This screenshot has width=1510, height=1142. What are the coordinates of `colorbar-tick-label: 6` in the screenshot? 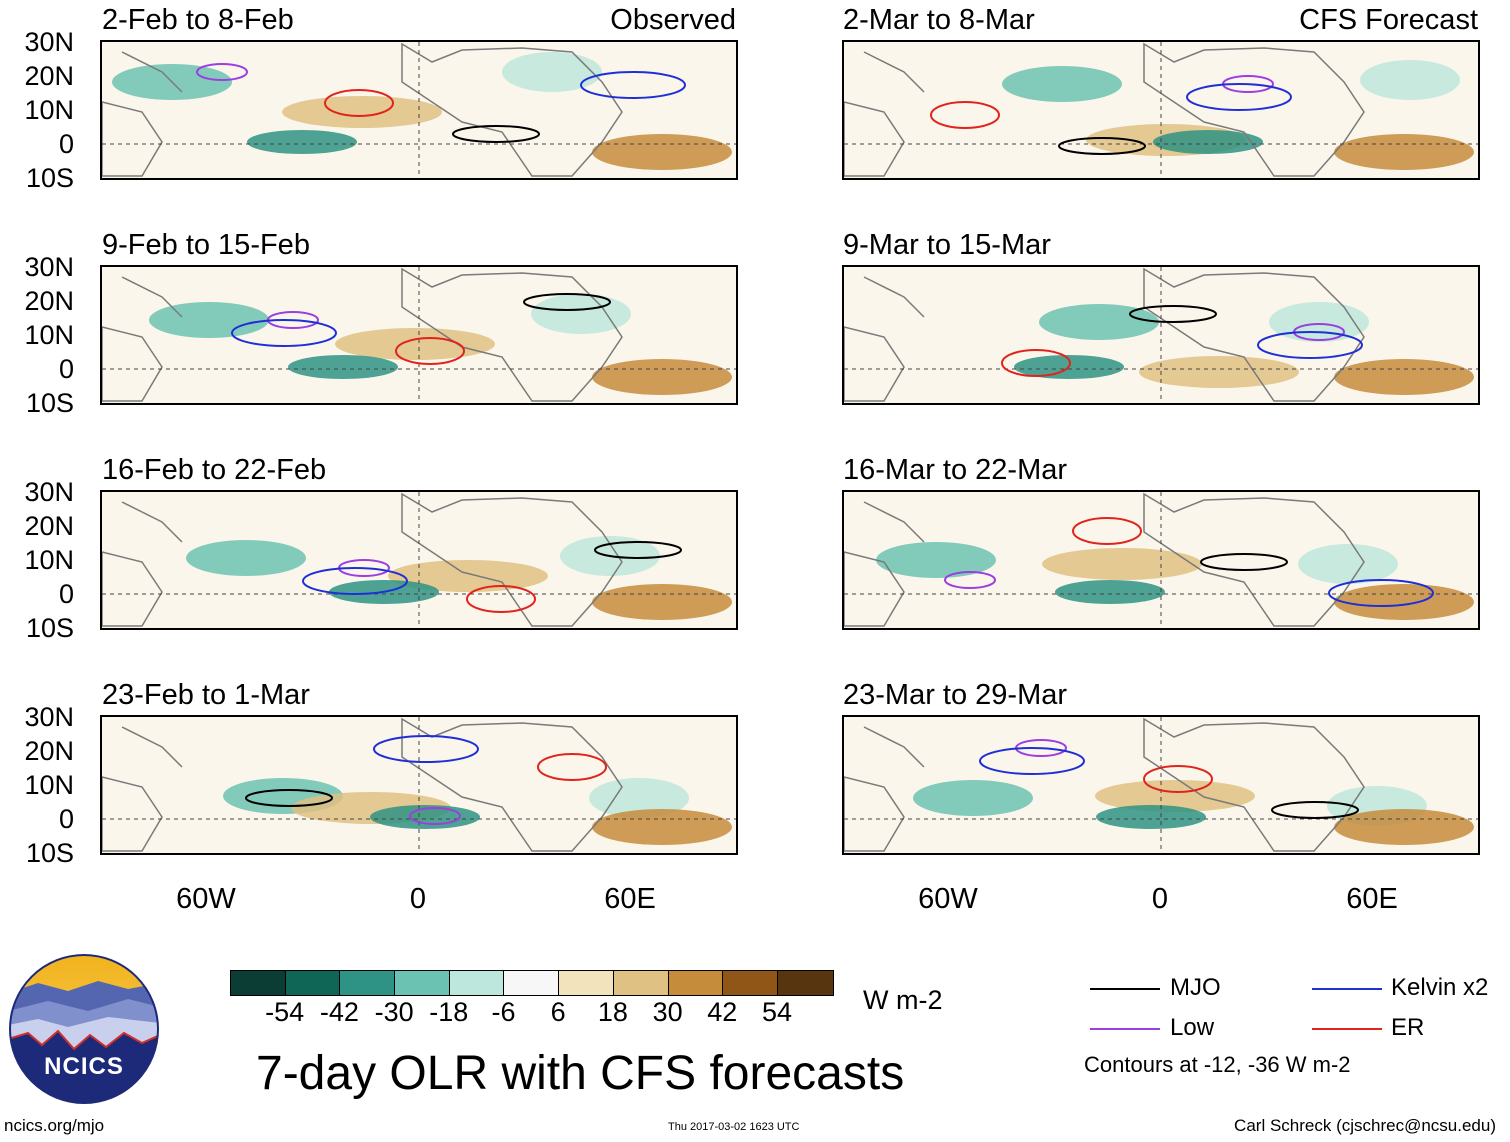 It's located at (558, 1012).